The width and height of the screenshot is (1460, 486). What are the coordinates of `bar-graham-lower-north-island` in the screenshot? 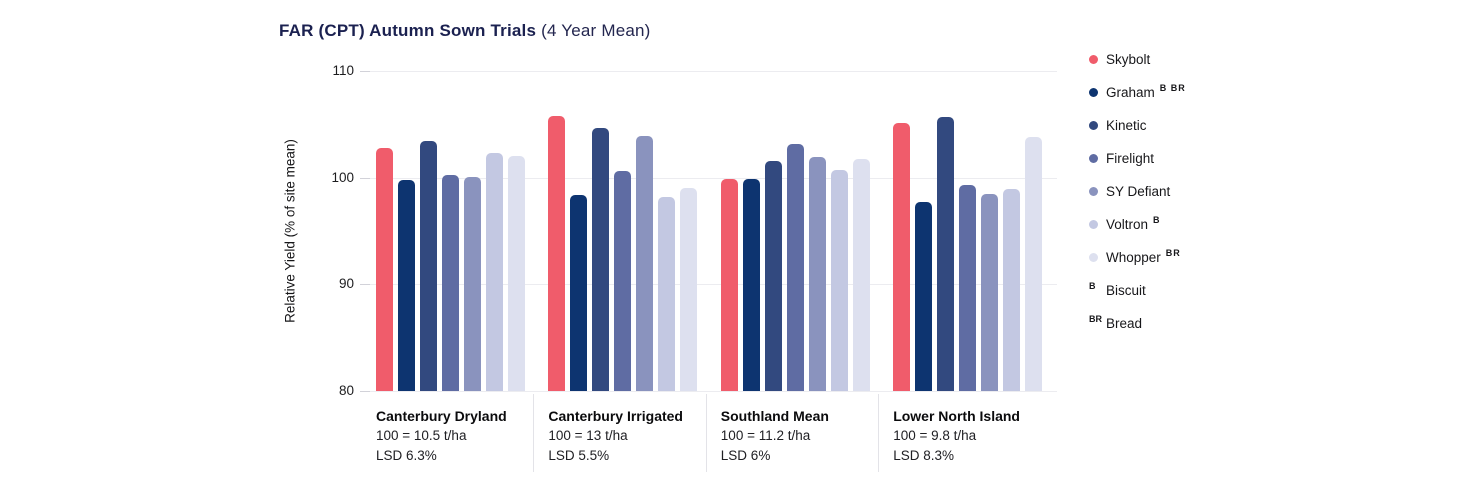 It's located at (924, 296).